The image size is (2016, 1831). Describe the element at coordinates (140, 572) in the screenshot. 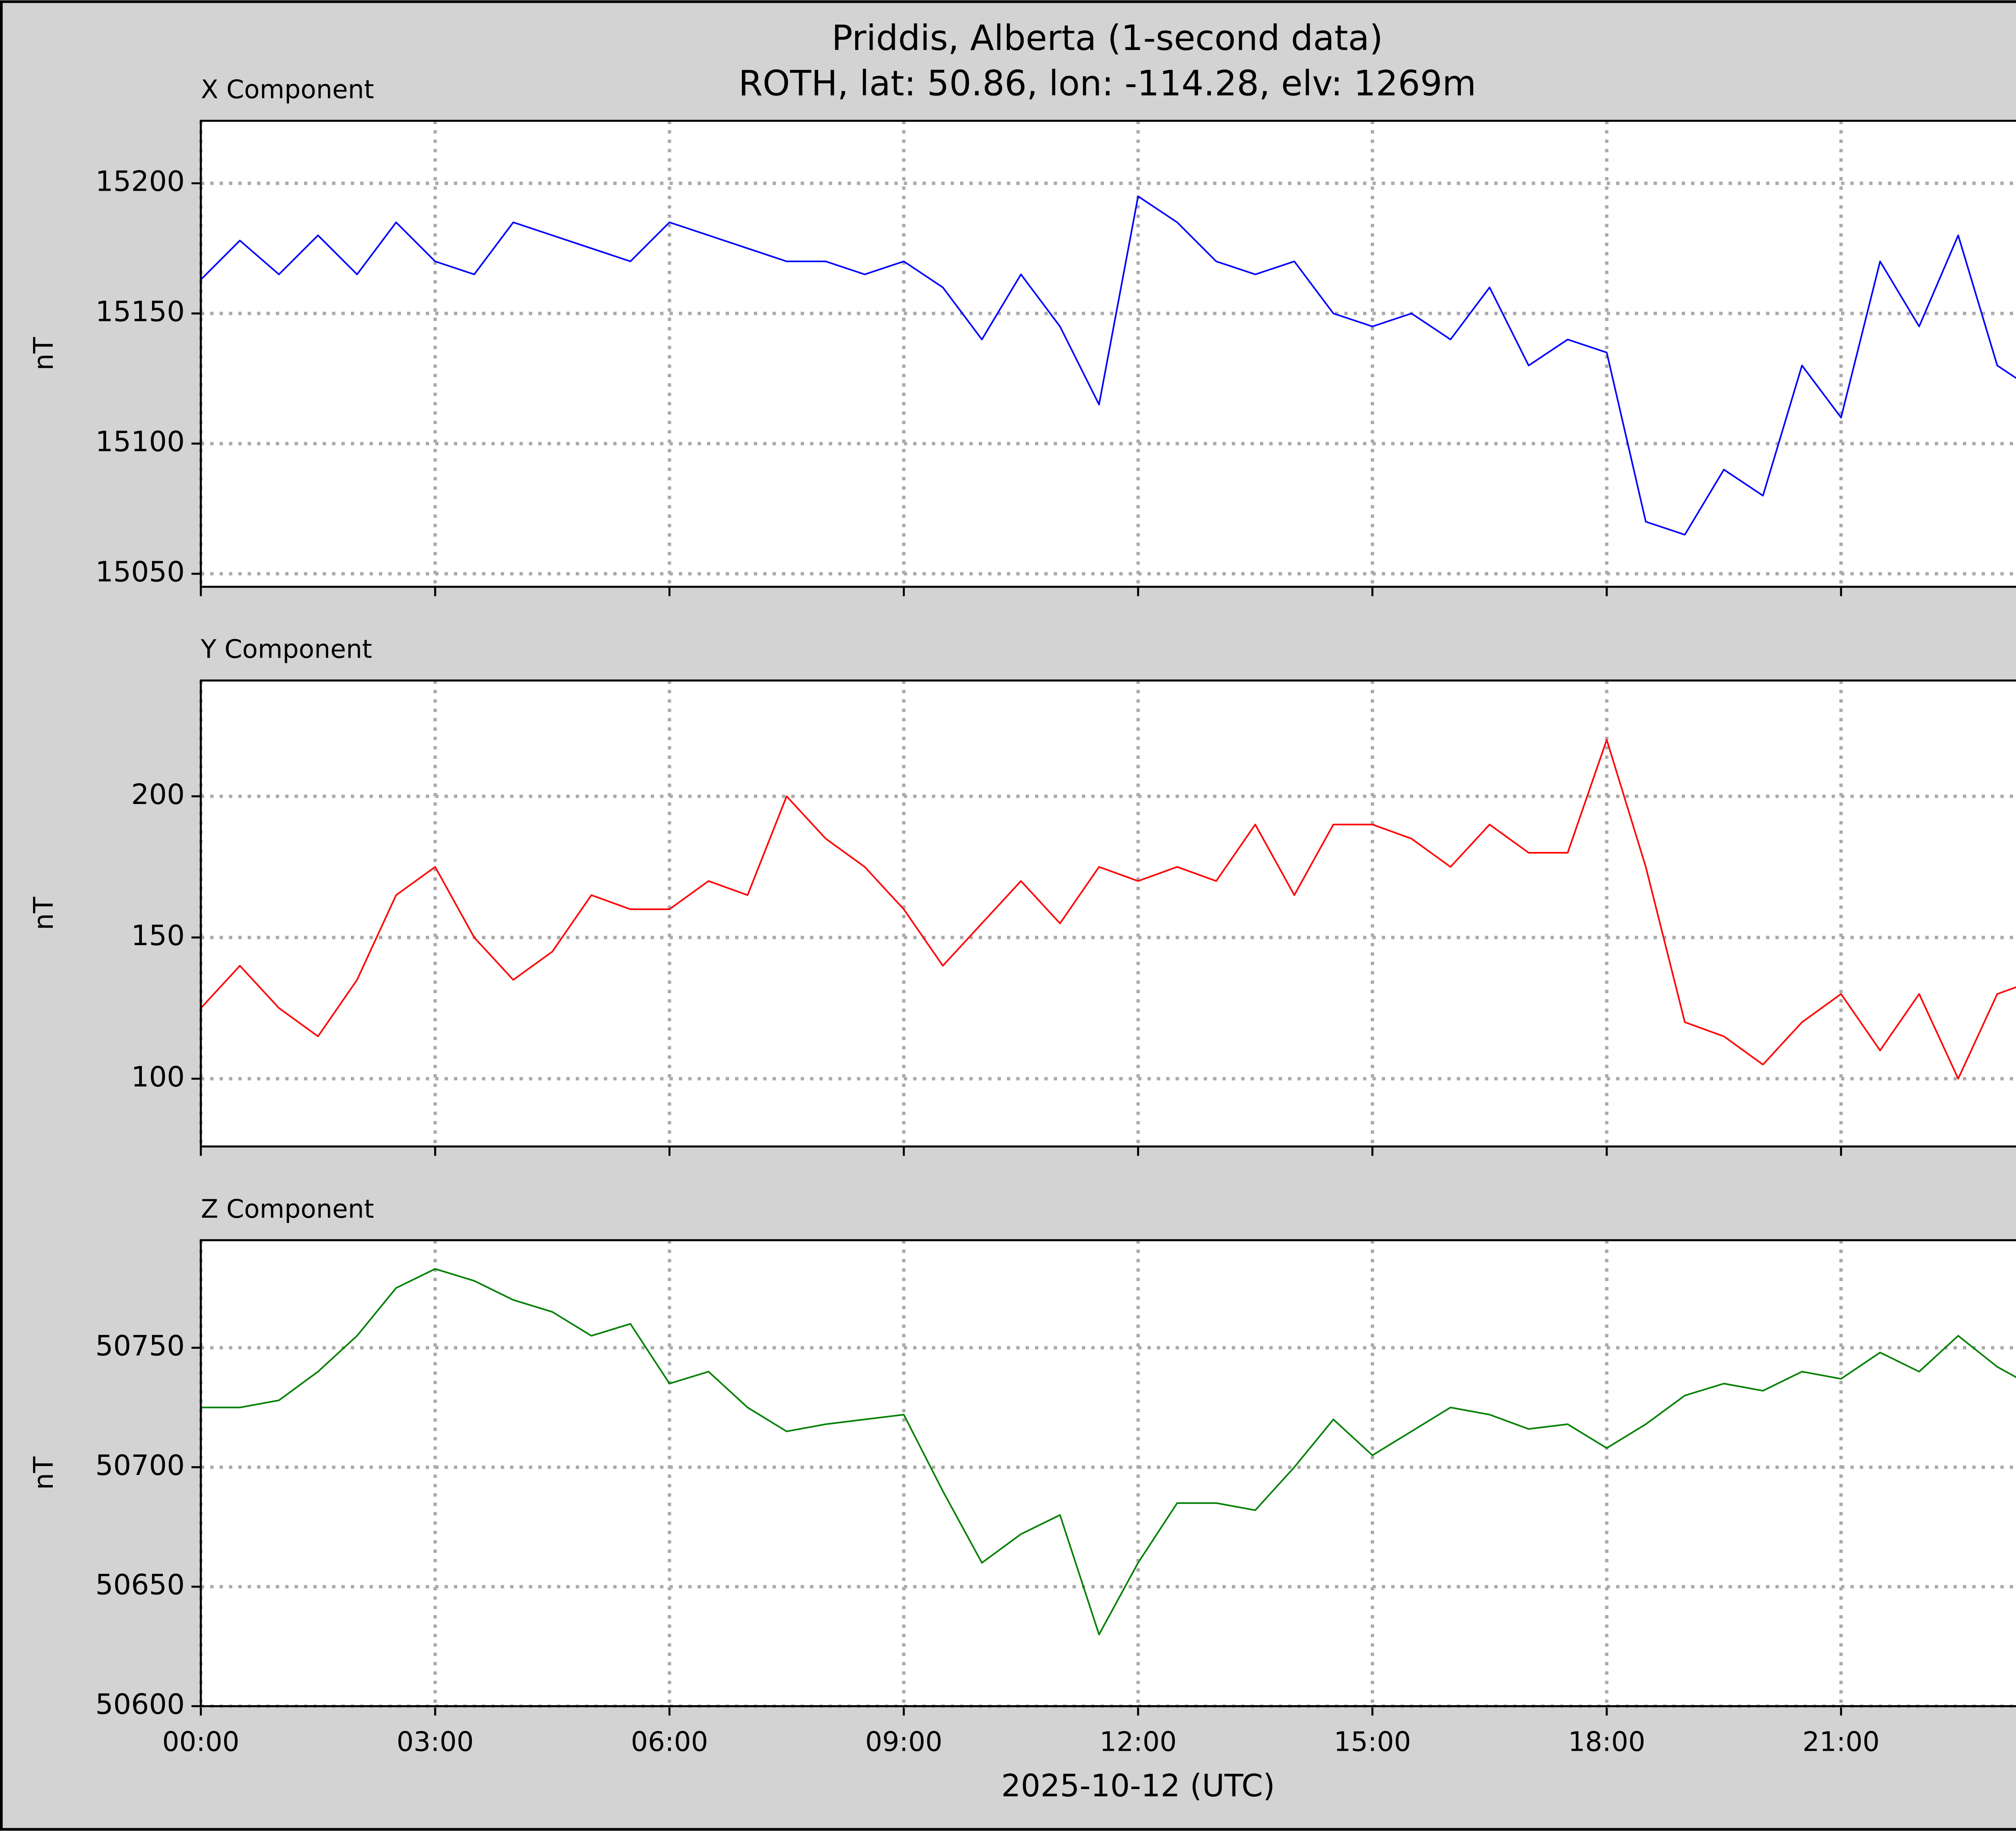

I see `y-tick-label: 15050` at that location.